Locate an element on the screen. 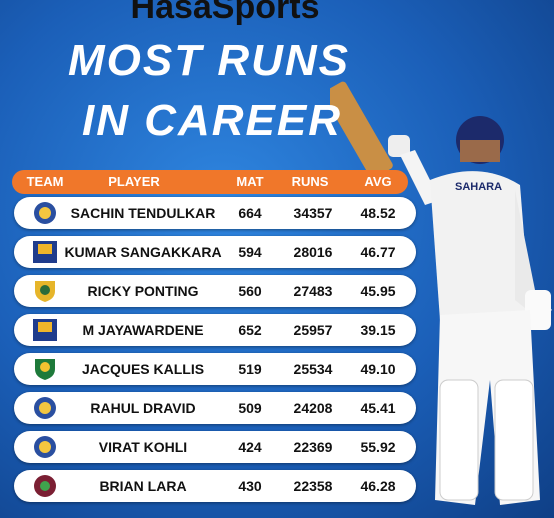 The image size is (554, 518). average: 39.15 is located at coordinates (378, 330).